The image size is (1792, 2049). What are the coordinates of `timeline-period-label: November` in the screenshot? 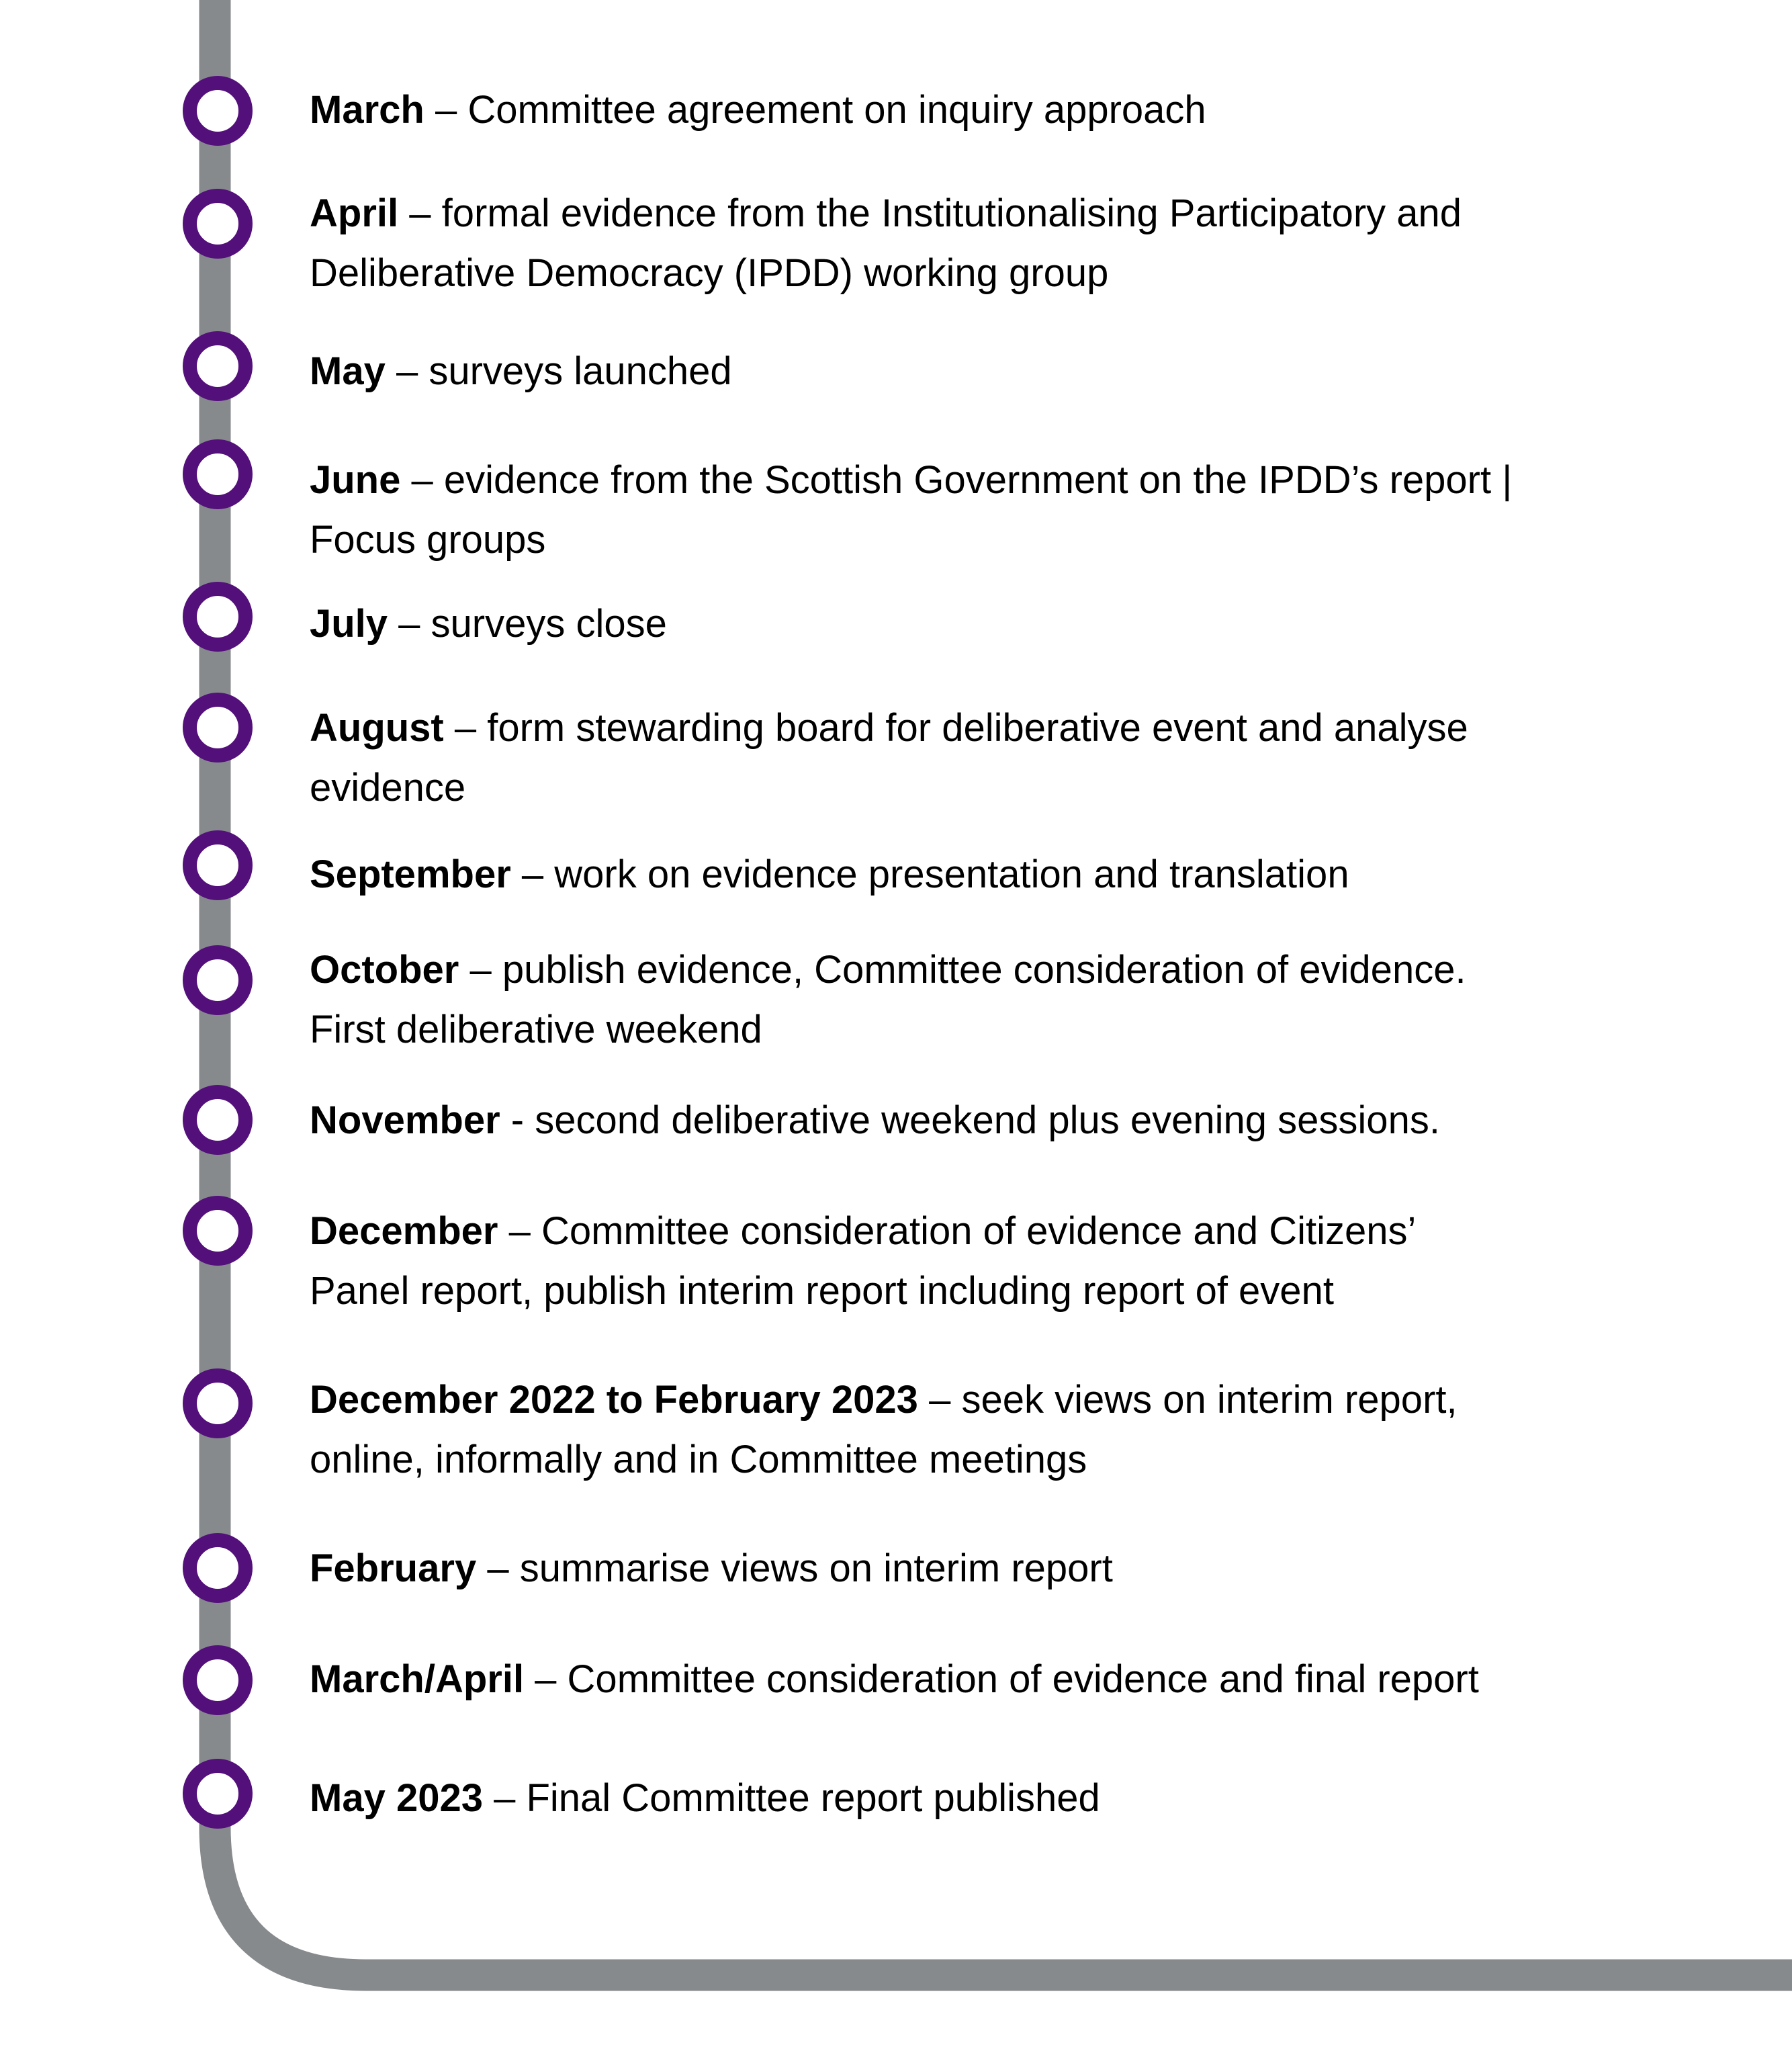 It's located at (405, 1120).